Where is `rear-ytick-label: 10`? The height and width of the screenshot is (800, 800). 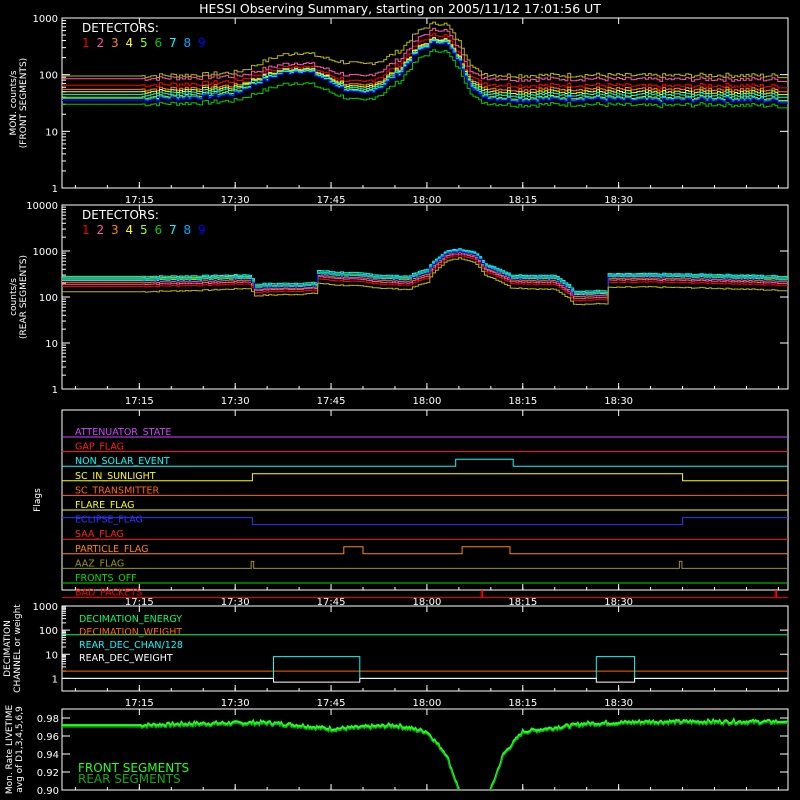
rear-ytick-label: 10 is located at coordinates (51, 344).